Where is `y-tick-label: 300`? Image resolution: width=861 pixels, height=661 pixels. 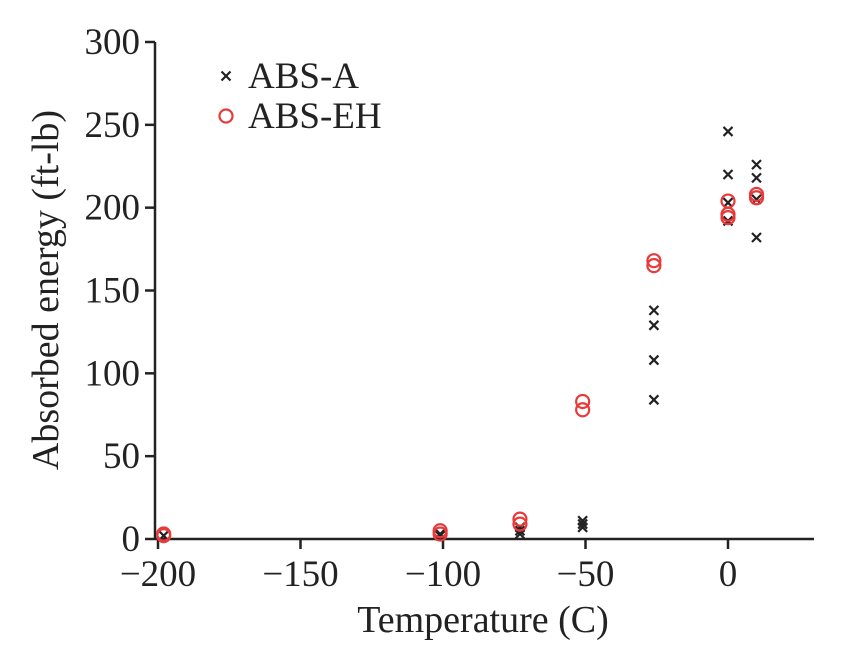 y-tick-label: 300 is located at coordinates (113, 42).